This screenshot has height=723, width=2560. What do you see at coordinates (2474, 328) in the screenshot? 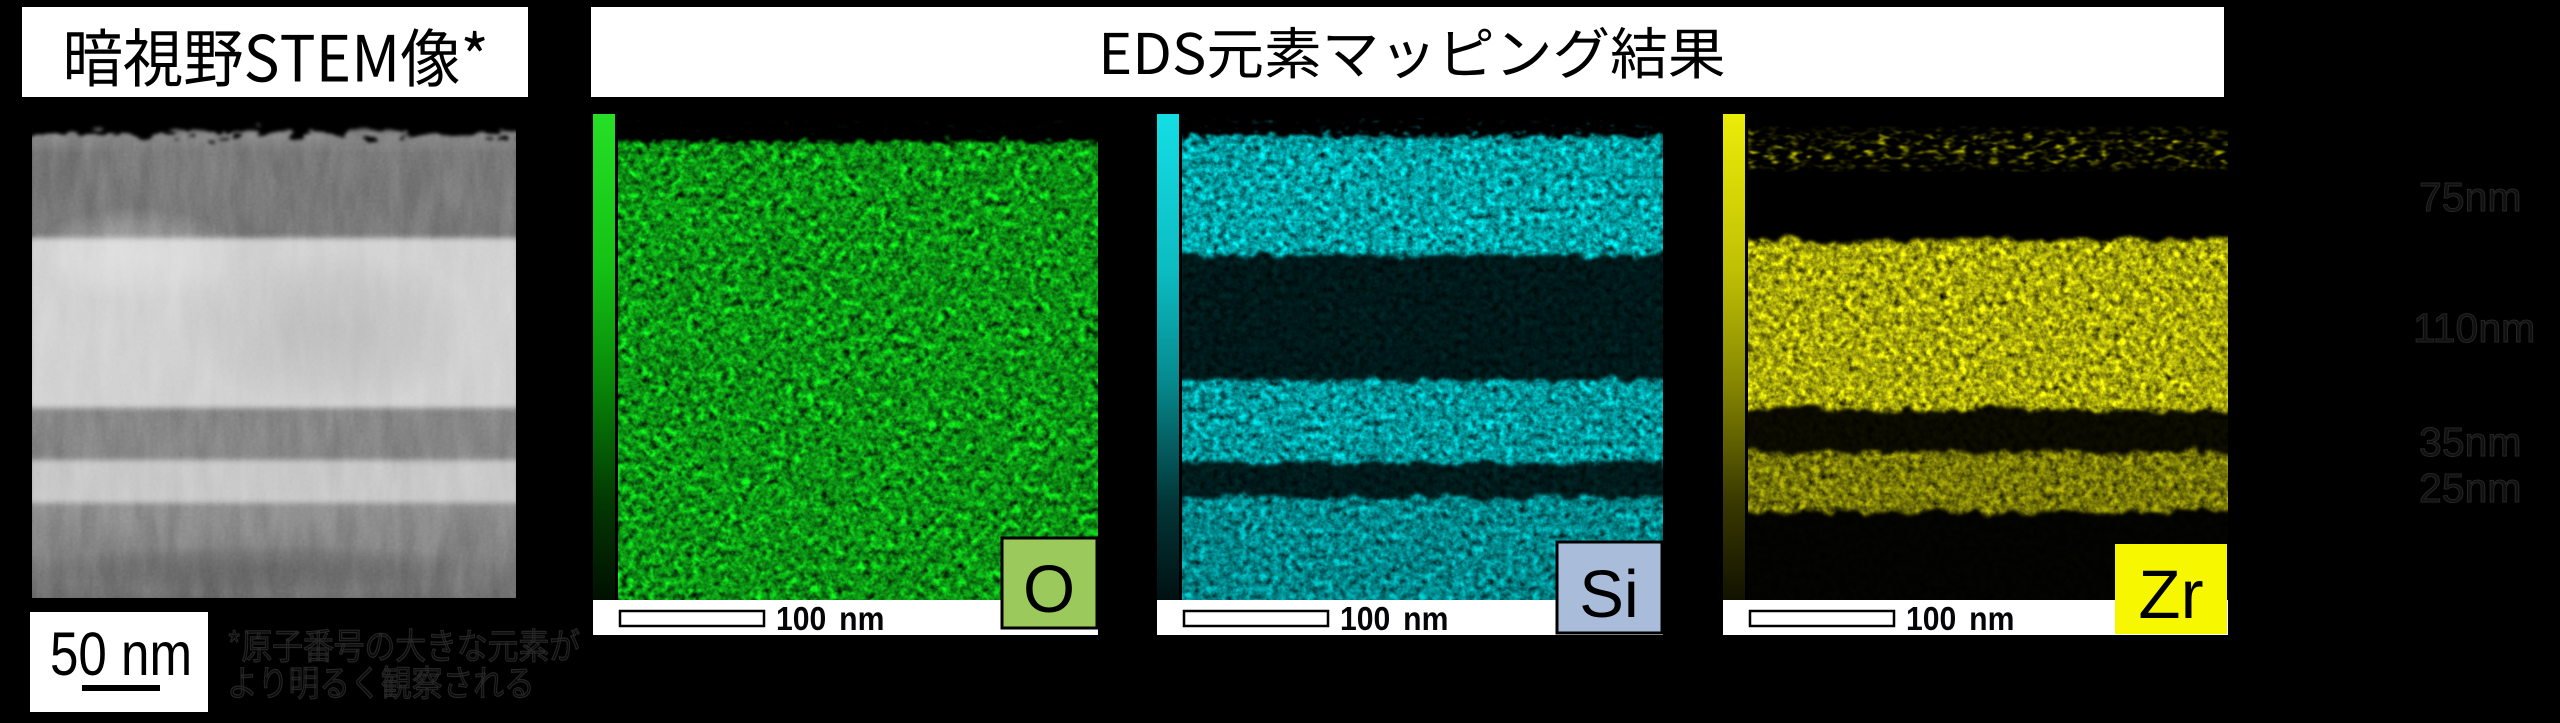
I see `svg-text: 110nm` at bounding box center [2474, 328].